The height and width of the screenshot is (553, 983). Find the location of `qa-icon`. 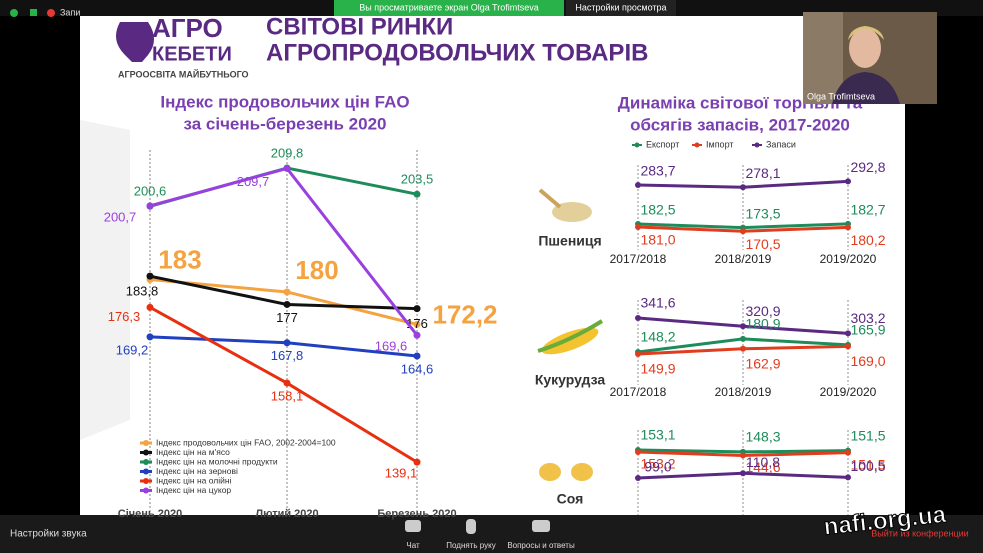

qa-icon is located at coordinates (541, 526).